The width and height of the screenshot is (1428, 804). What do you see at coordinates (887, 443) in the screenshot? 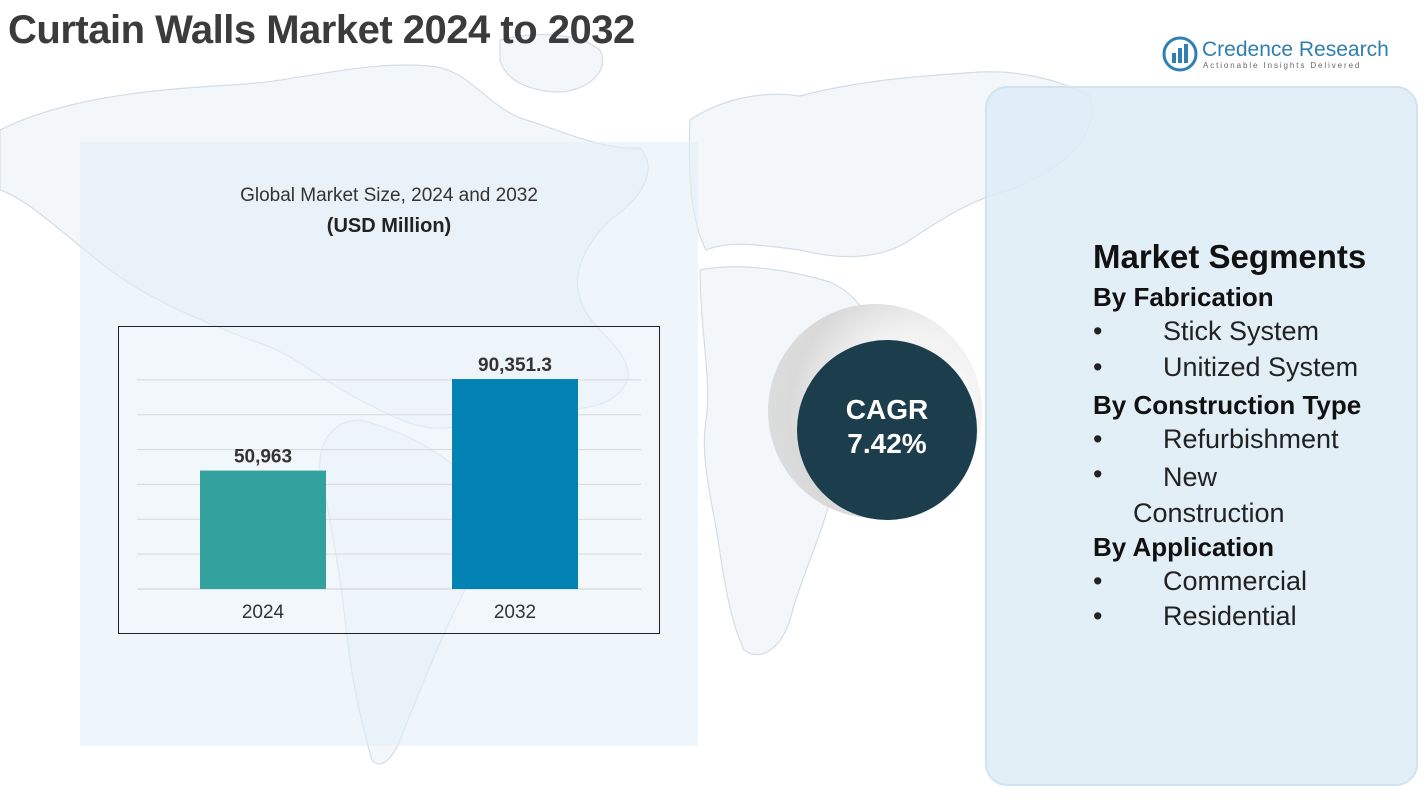
I see `cagr-value: 7.42%` at bounding box center [887, 443].